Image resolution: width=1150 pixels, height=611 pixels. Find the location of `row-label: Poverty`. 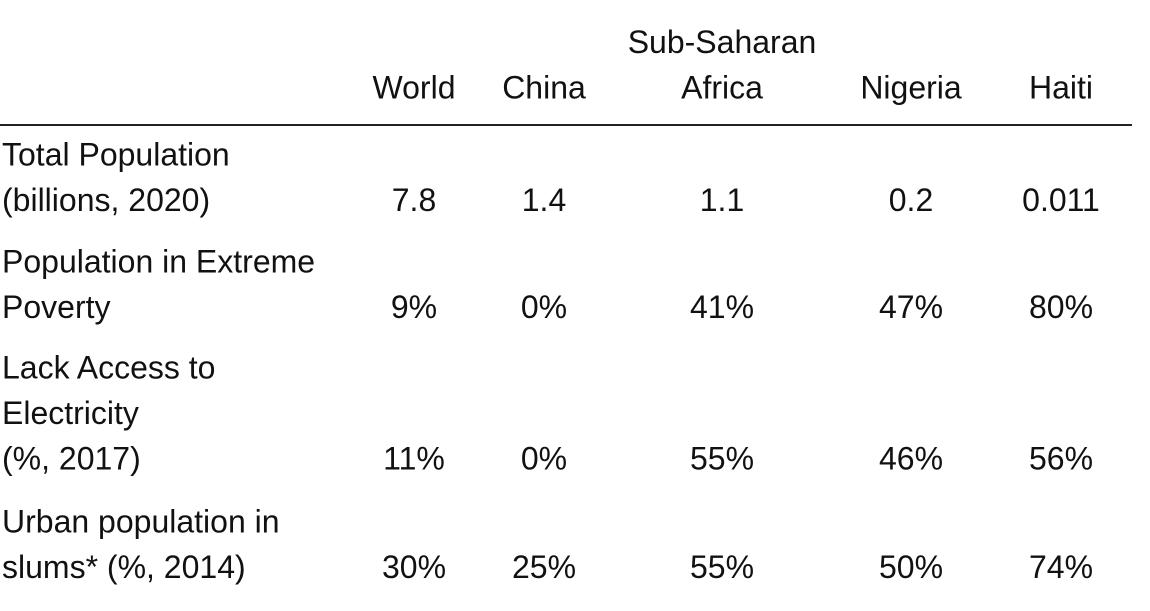

row-label: Poverty is located at coordinates (56, 307).